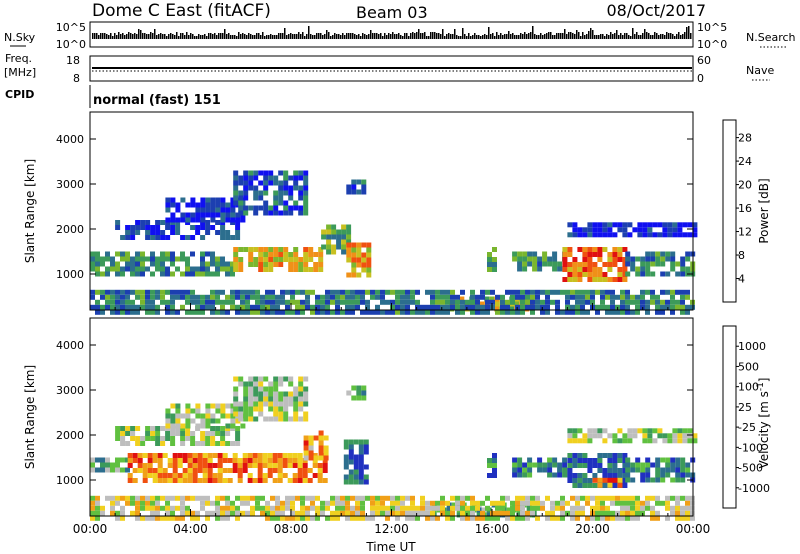 The image size is (800, 554). What do you see at coordinates (30, 417) in the screenshot?
I see `velocity-ylabel: Slant Range [km]` at bounding box center [30, 417].